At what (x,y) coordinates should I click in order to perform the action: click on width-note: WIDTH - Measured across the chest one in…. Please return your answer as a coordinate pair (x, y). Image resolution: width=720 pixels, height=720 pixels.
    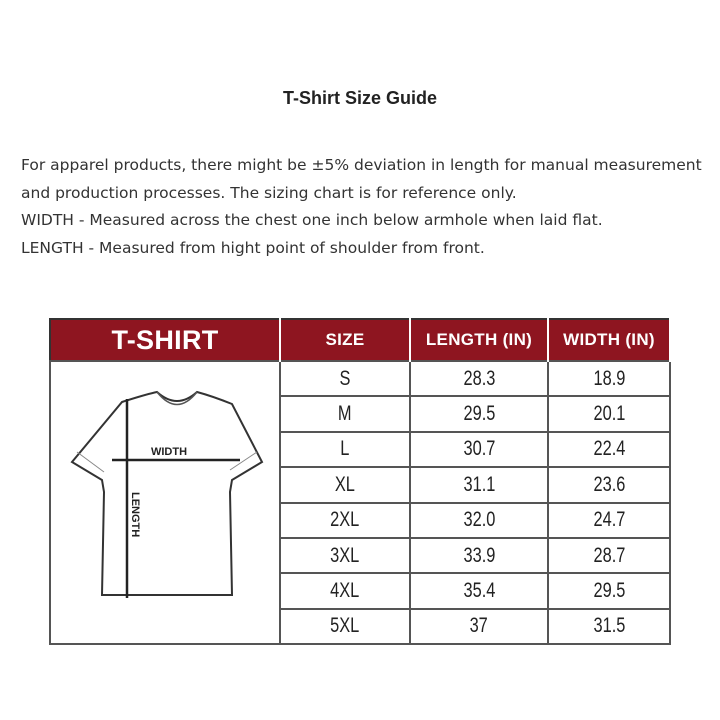
    Looking at the image, I should click on (312, 220).